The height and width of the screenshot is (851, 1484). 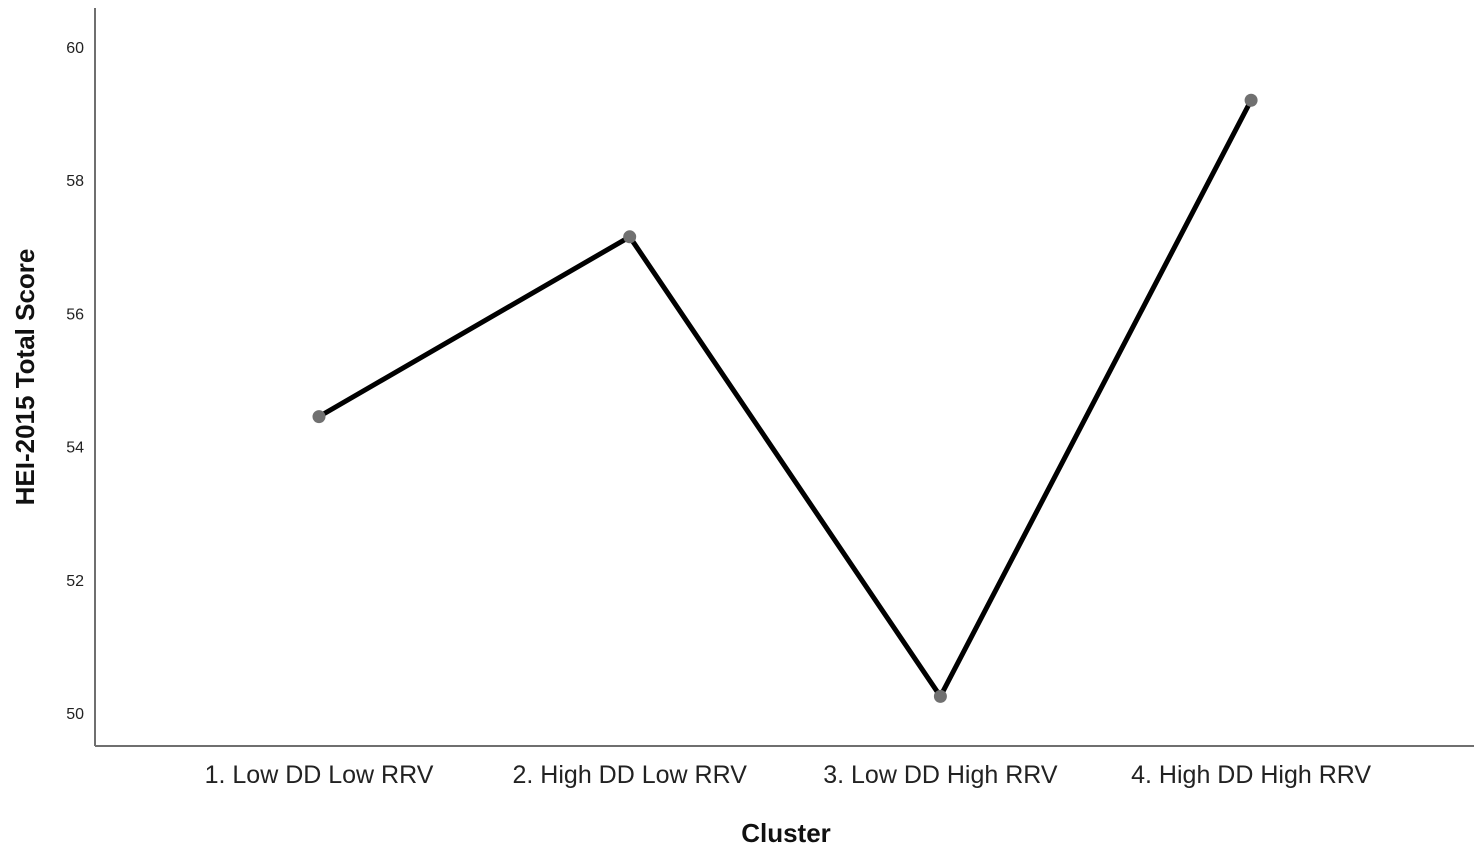 I want to click on x-tick-label: 1. Low DD Low RRV, so click(x=319, y=775).